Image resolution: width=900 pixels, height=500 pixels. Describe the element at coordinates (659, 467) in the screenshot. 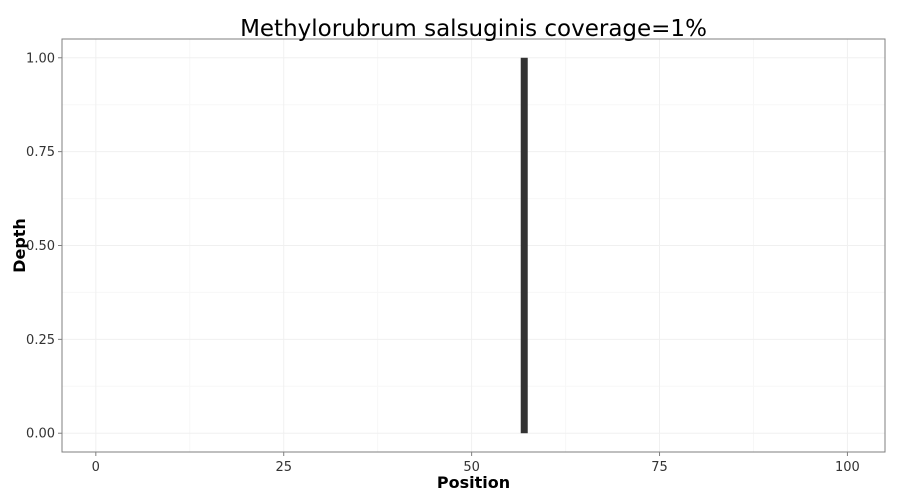

I see `x-tick-label: 75` at that location.